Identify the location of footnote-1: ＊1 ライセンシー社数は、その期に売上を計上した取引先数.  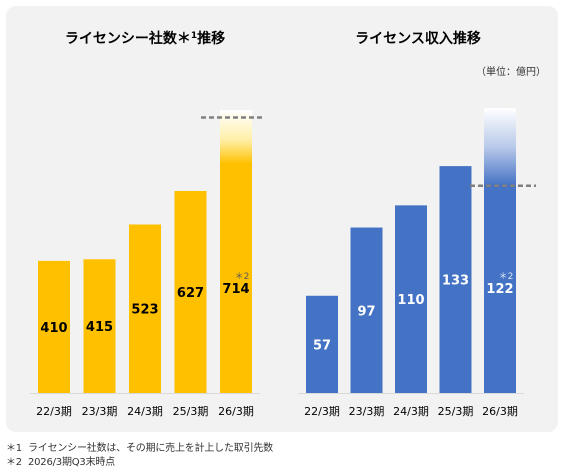
(139, 448).